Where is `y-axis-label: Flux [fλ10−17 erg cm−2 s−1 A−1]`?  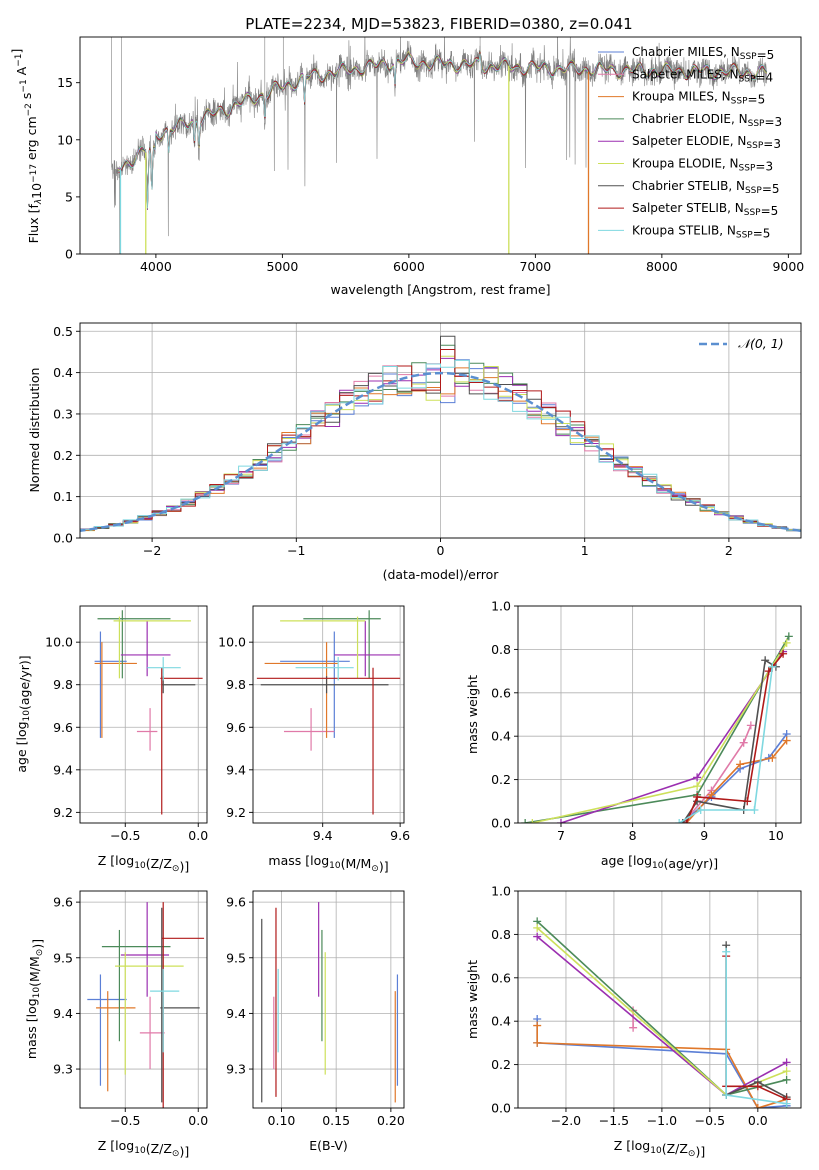 y-axis-label: Flux [fλ10−17 erg cm−2 s−1 A−1] is located at coordinates (26, 146).